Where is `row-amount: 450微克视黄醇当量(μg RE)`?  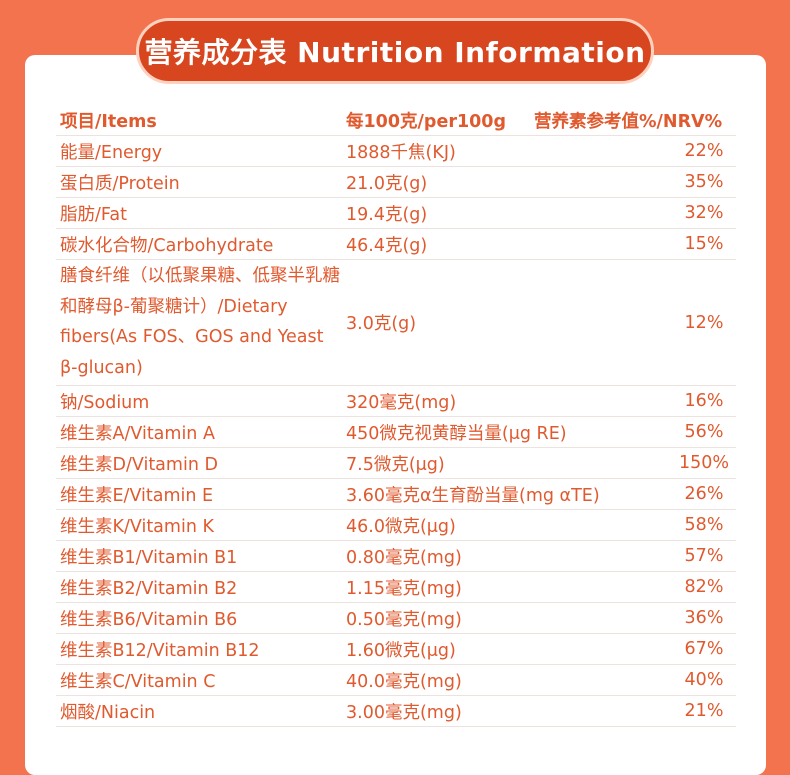
row-amount: 450微克视黄醇当量(μg RE) is located at coordinates (456, 433).